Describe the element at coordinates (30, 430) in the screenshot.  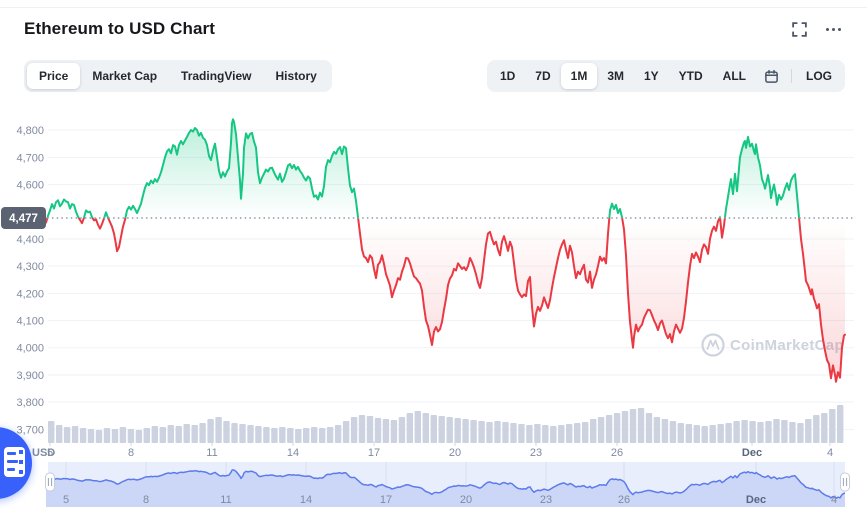
I see `svg-text: 3,700` at that location.